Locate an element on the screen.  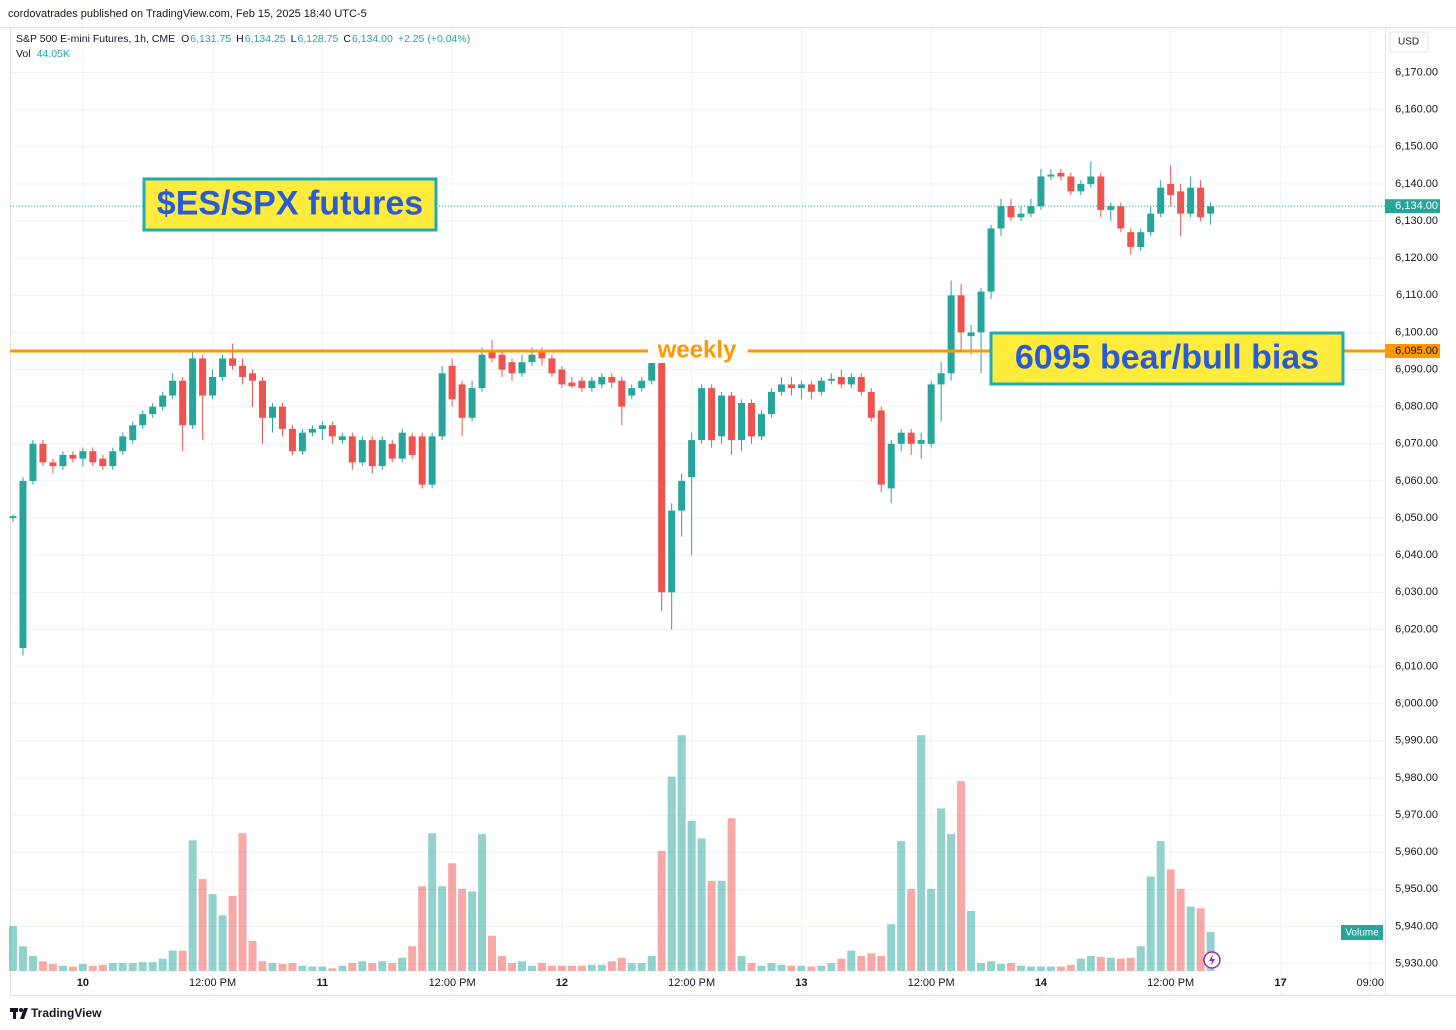
y-tick-label: 6,140.00 is located at coordinates (1416, 184).